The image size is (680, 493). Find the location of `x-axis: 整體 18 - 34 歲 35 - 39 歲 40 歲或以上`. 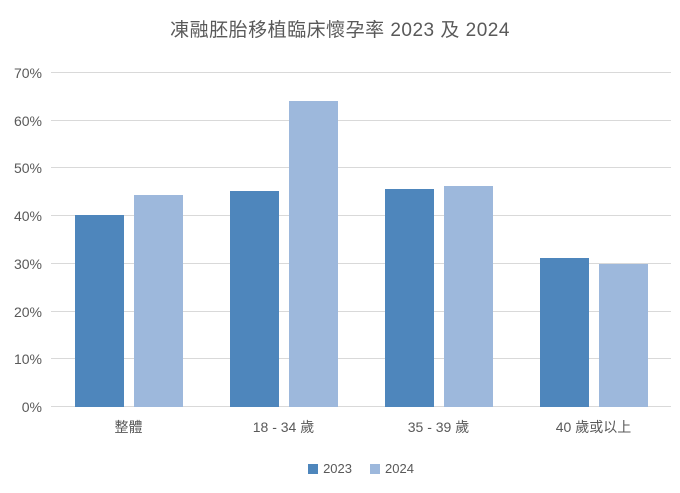

x-axis: 整體 18 - 34 歲 35 - 39 歲 40 歲或以上 is located at coordinates (361, 427).